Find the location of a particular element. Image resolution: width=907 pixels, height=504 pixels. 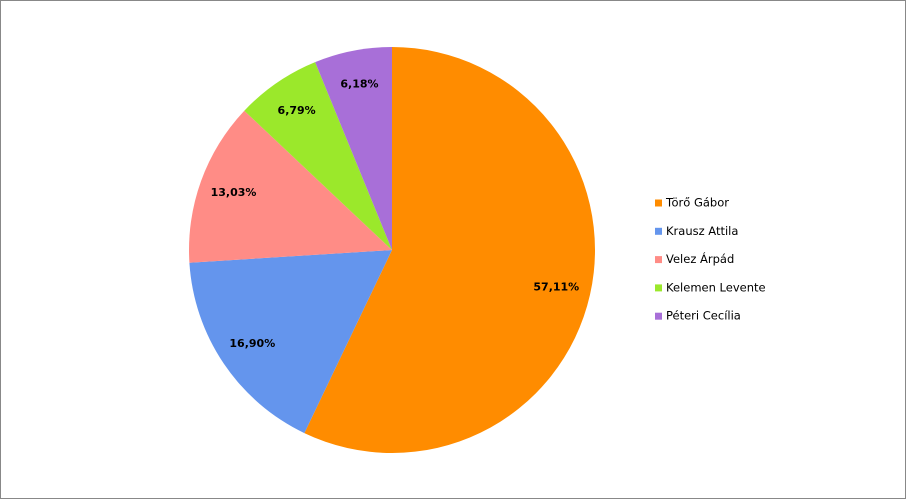

data-label: 6,18% is located at coordinates (359, 84).